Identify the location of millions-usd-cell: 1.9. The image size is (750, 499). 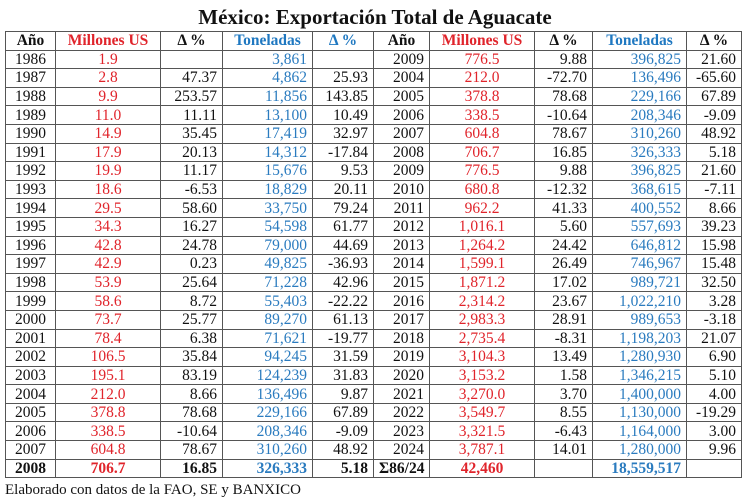
(108, 59).